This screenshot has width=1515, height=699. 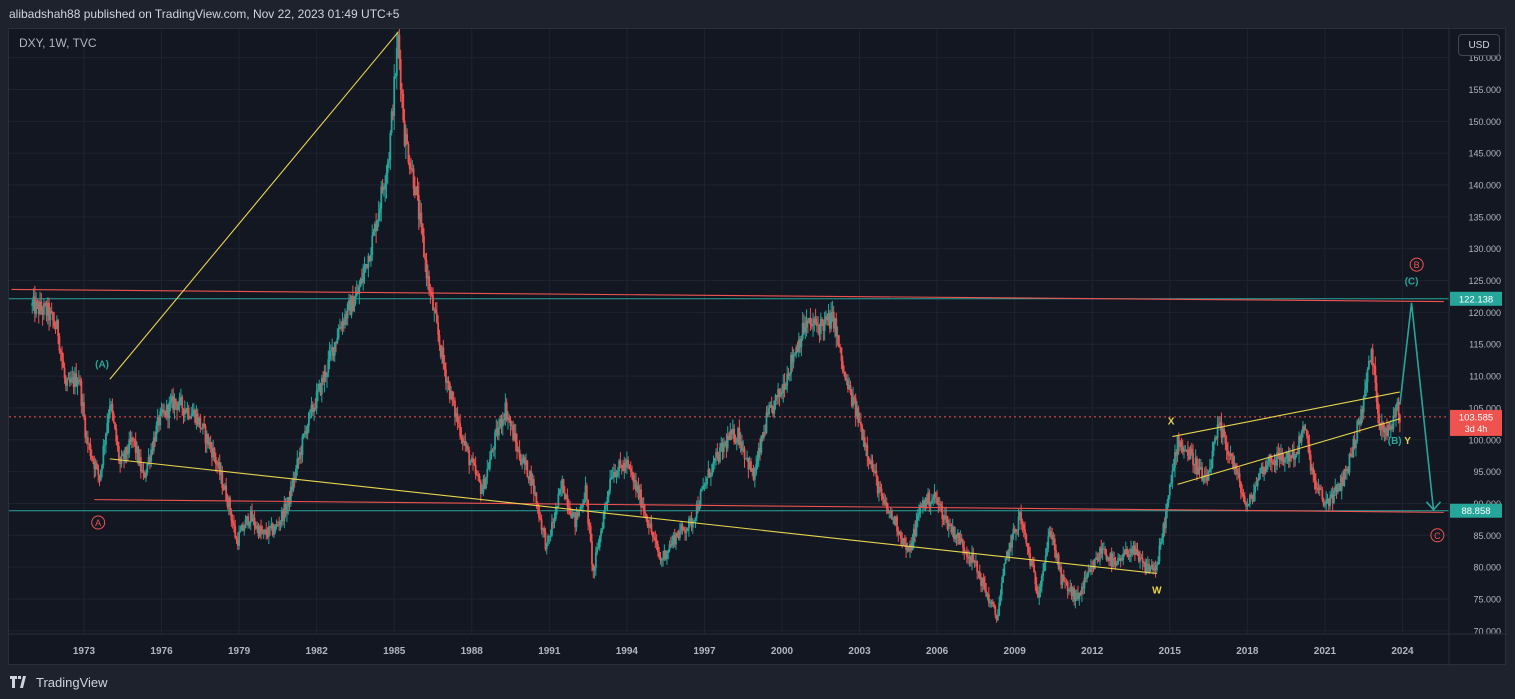 What do you see at coordinates (1479, 45) in the screenshot?
I see `currency-button: USD` at bounding box center [1479, 45].